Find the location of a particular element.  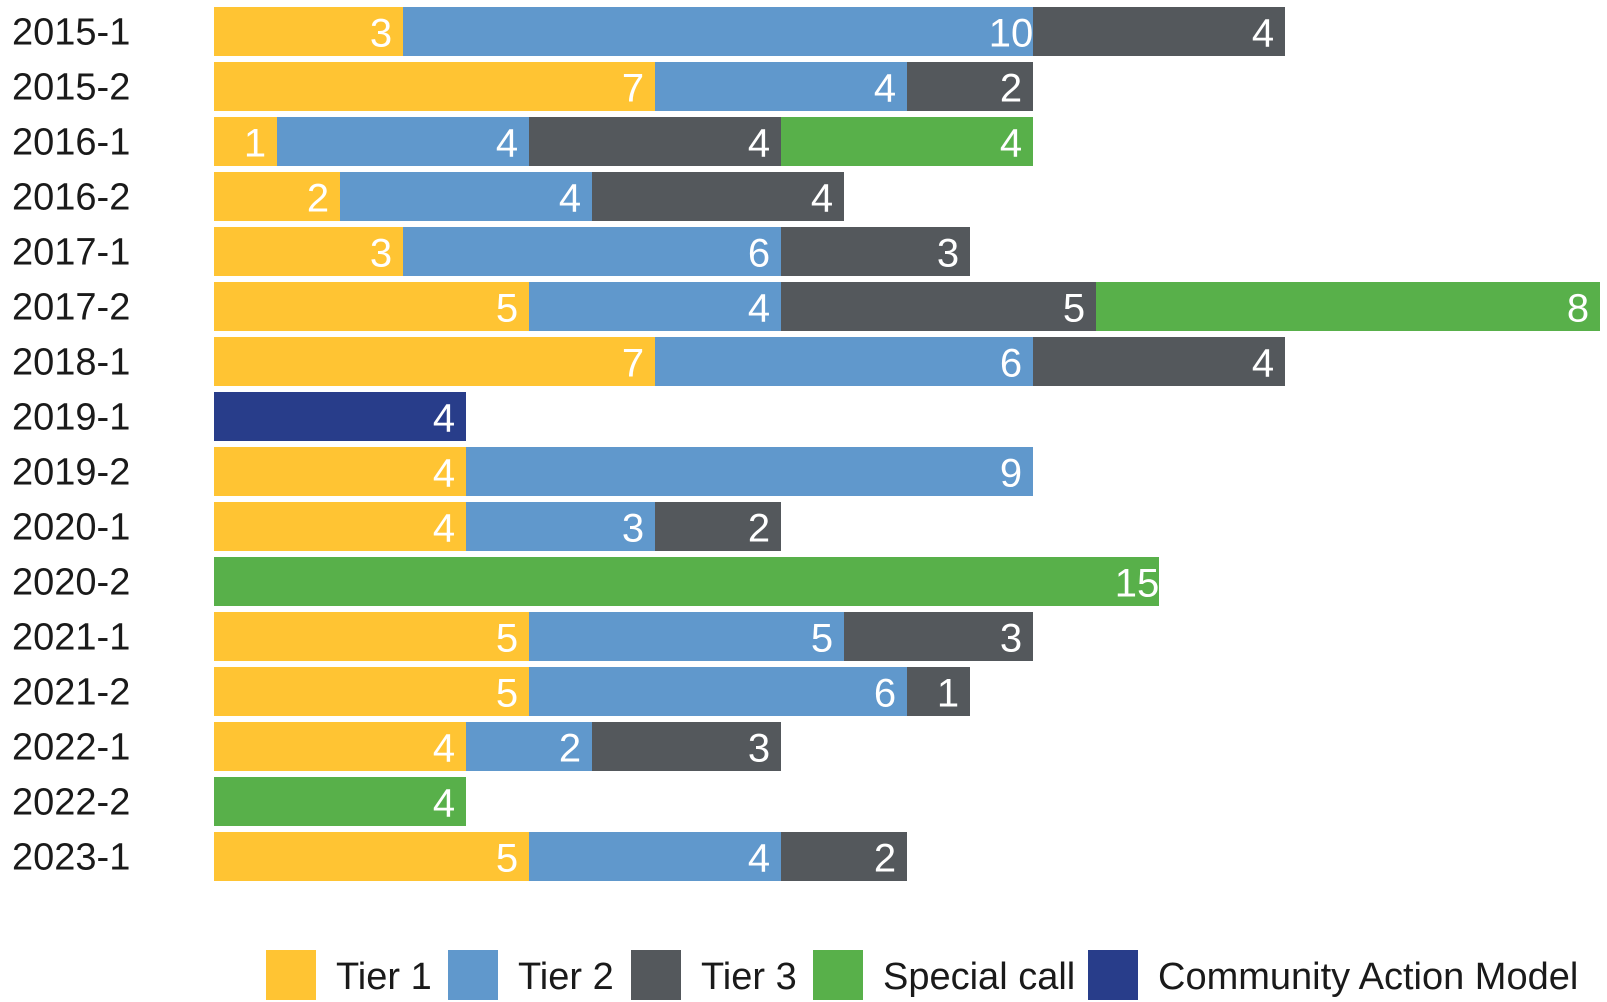

data-label-tier-1-2018-1: 7 is located at coordinates (633, 364).